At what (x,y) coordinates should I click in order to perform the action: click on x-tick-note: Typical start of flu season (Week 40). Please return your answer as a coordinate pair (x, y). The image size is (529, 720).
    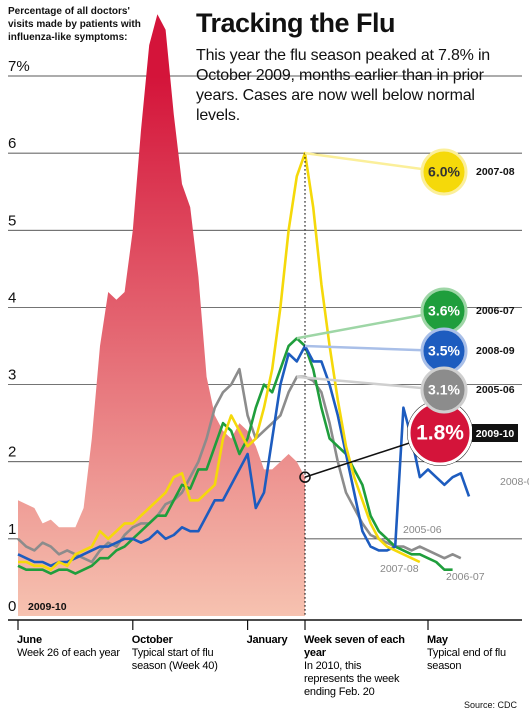
    Looking at the image, I should click on (174, 659).